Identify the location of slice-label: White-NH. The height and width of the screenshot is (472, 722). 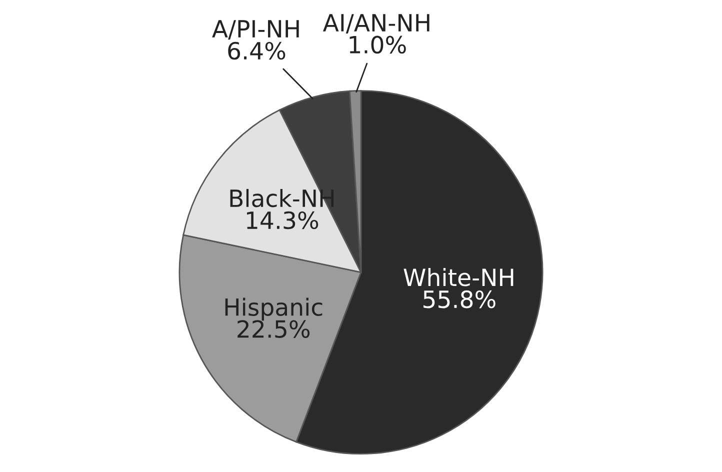
(459, 277).